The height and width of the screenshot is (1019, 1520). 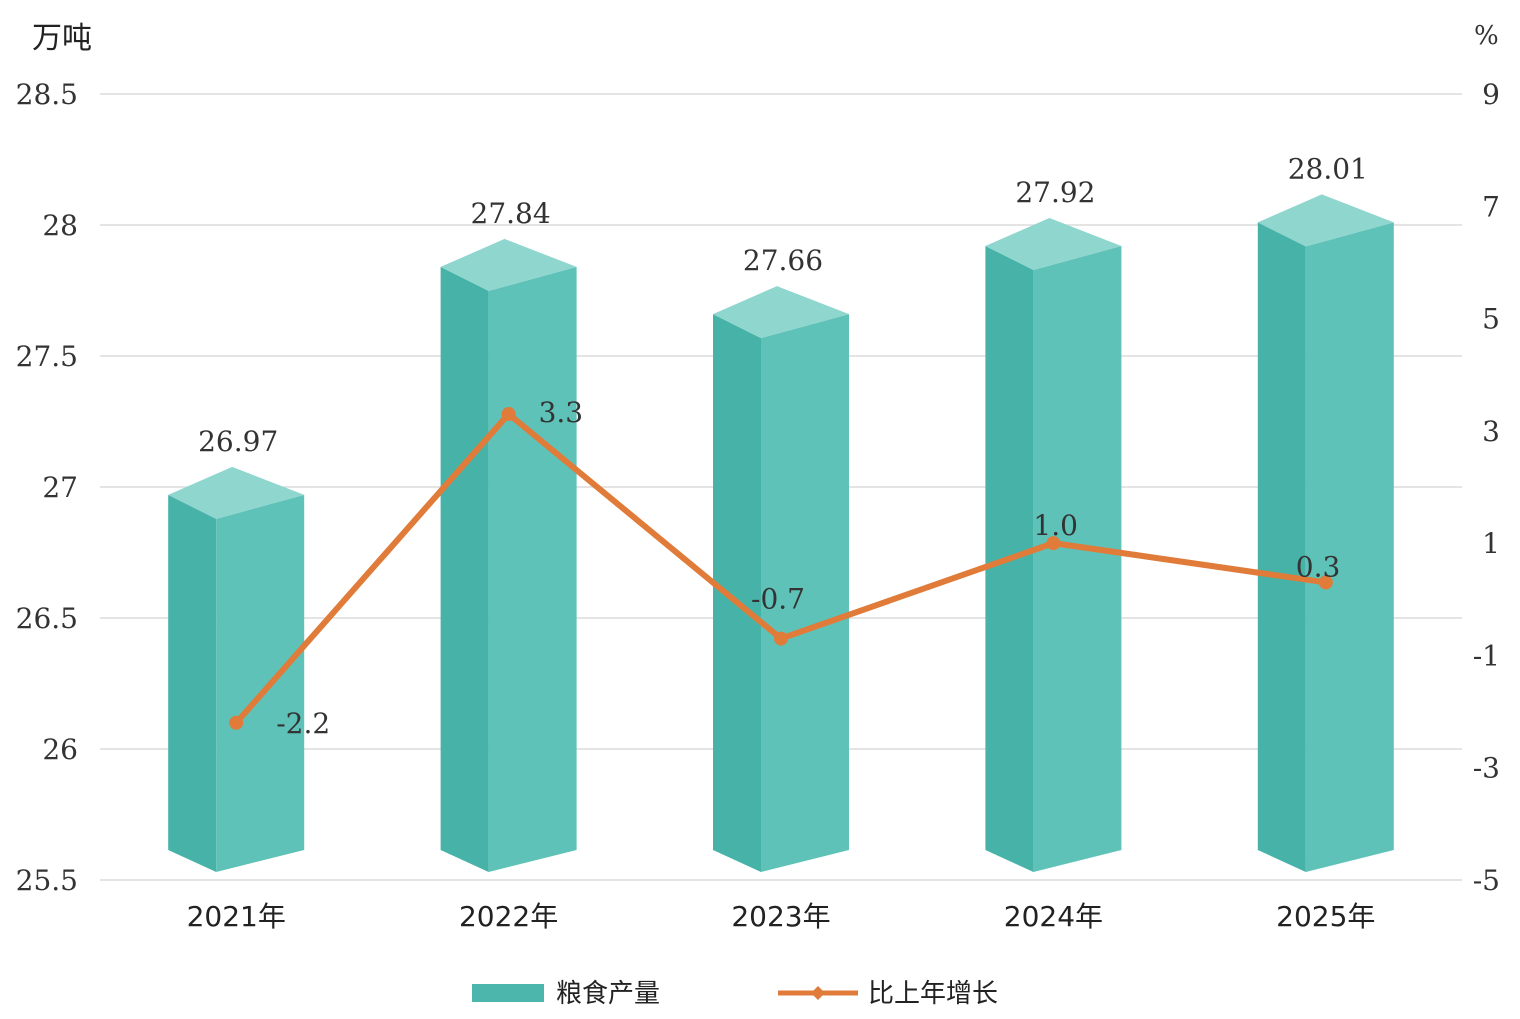 What do you see at coordinates (1053, 916) in the screenshot?
I see `x-tick-label: 2024年` at bounding box center [1053, 916].